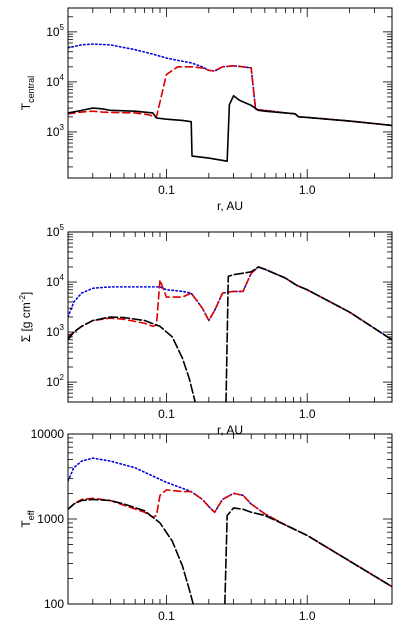  Describe the element at coordinates (48, 434) in the screenshot. I see `y-tick-label: 10000` at that location.